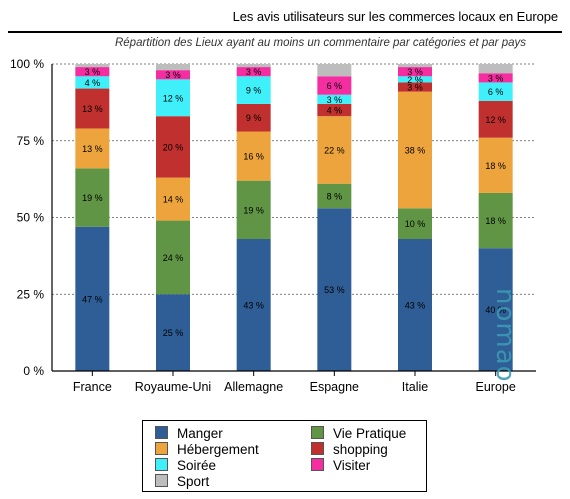  I want to click on legend-item-sport: Sport, so click(182, 482).